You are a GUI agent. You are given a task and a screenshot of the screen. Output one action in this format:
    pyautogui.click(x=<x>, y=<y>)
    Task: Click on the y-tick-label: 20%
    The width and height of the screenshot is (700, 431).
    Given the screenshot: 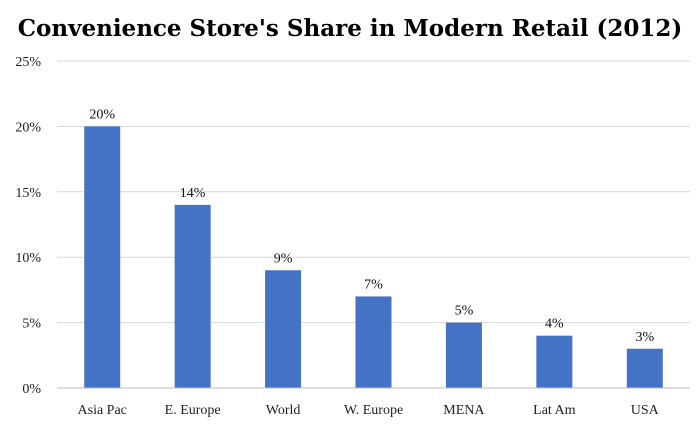 What is the action you would take?
    pyautogui.click(x=28, y=127)
    